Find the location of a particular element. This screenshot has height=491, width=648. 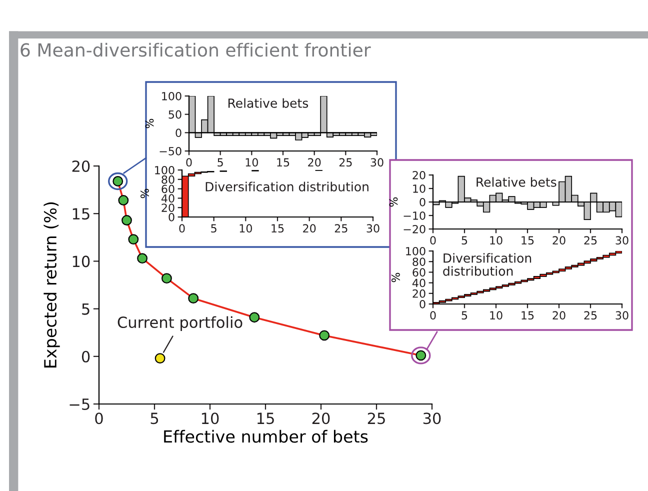

annotation: Current portfolio is located at coordinates (180, 324).